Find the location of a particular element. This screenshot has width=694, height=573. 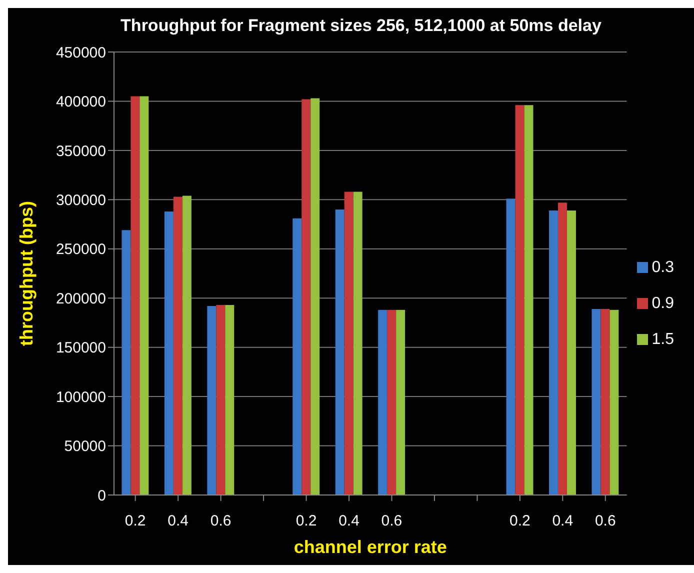

y-tick-label: 300000 is located at coordinates (81, 200).